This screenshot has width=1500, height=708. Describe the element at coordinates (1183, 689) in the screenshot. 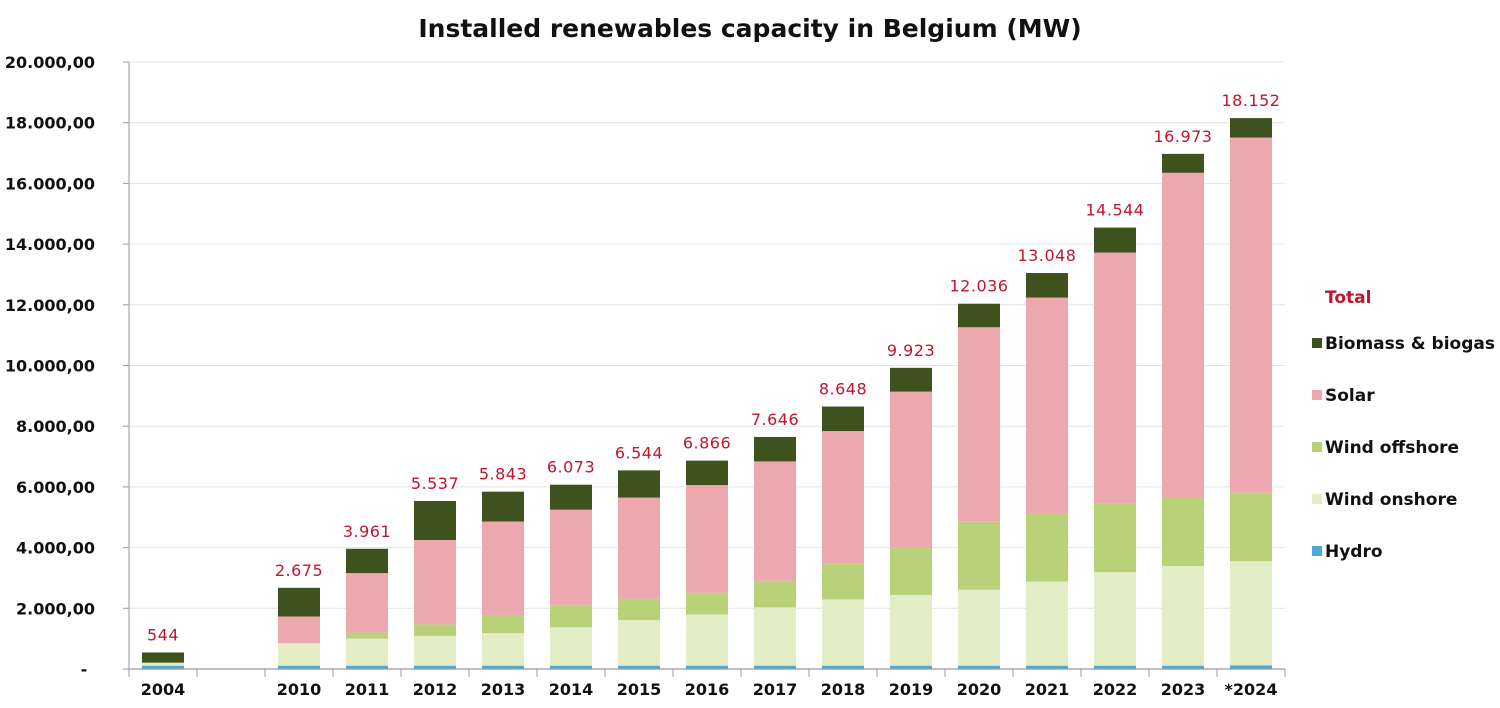

I see `x-tick-label: 2023` at that location.